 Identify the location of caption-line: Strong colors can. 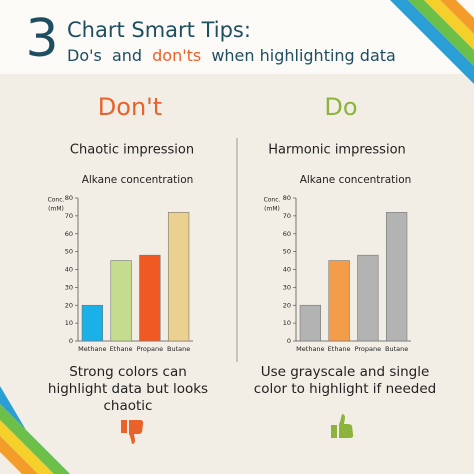
(128, 372).